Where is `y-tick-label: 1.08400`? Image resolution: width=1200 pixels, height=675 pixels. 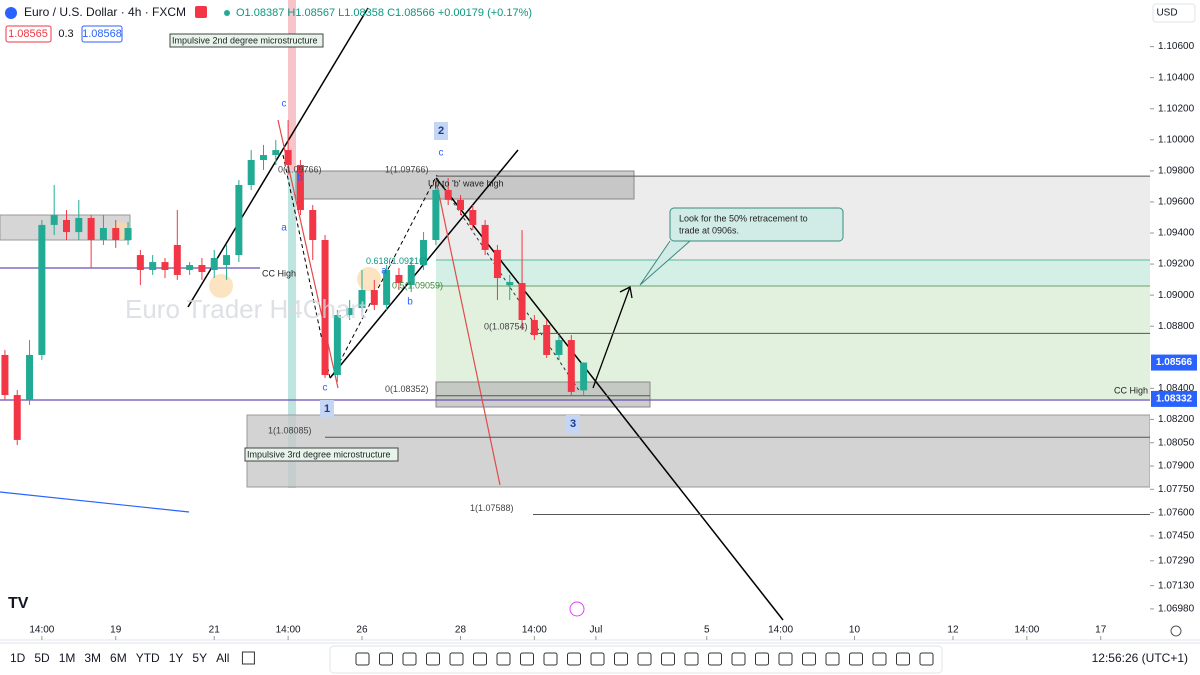
y-tick-label: 1.08400 is located at coordinates (1176, 388).